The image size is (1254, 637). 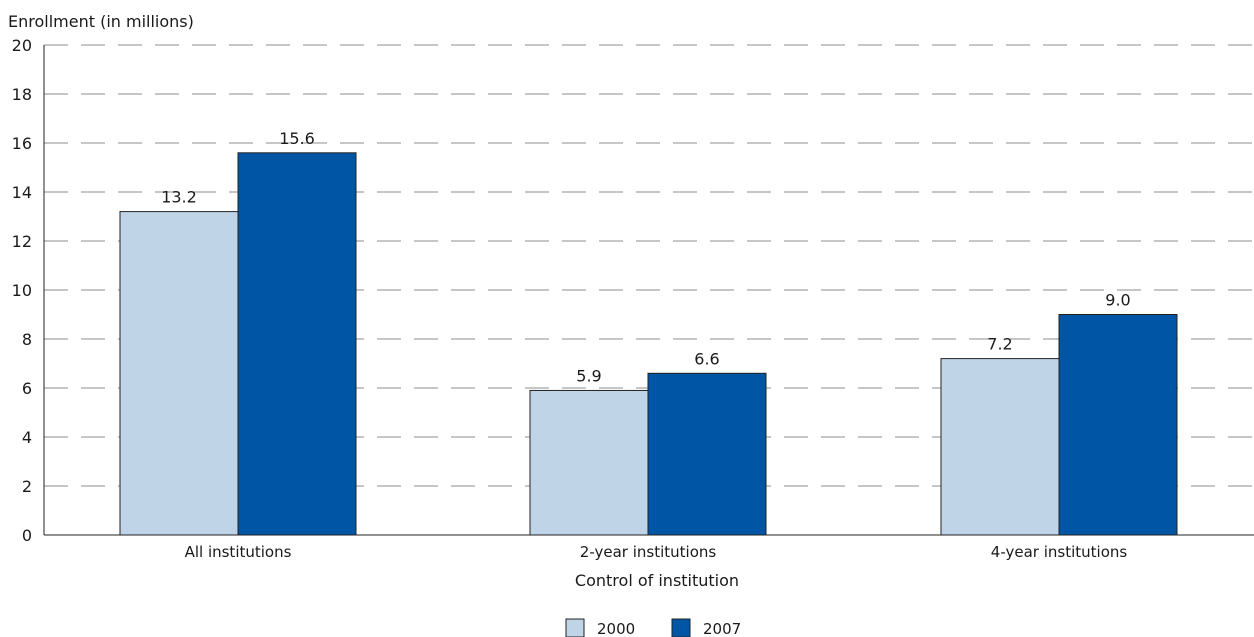 I want to click on data-label: 6.6, so click(x=706, y=358).